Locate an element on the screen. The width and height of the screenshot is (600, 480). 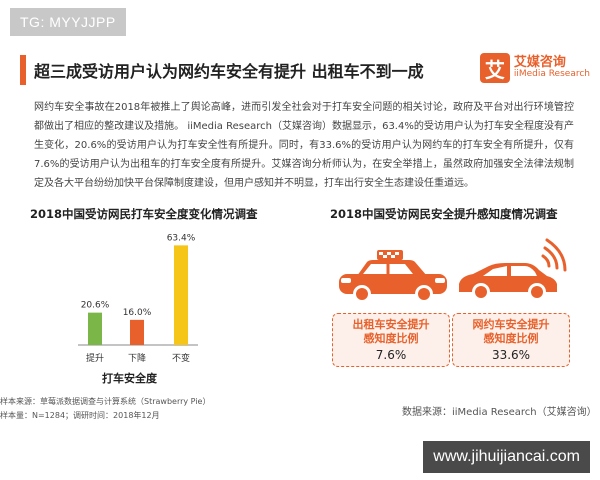
sample-source-note: 样本来源：草莓派数据调查与计算系统（Strawberry Pie） is located at coordinates (105, 401).